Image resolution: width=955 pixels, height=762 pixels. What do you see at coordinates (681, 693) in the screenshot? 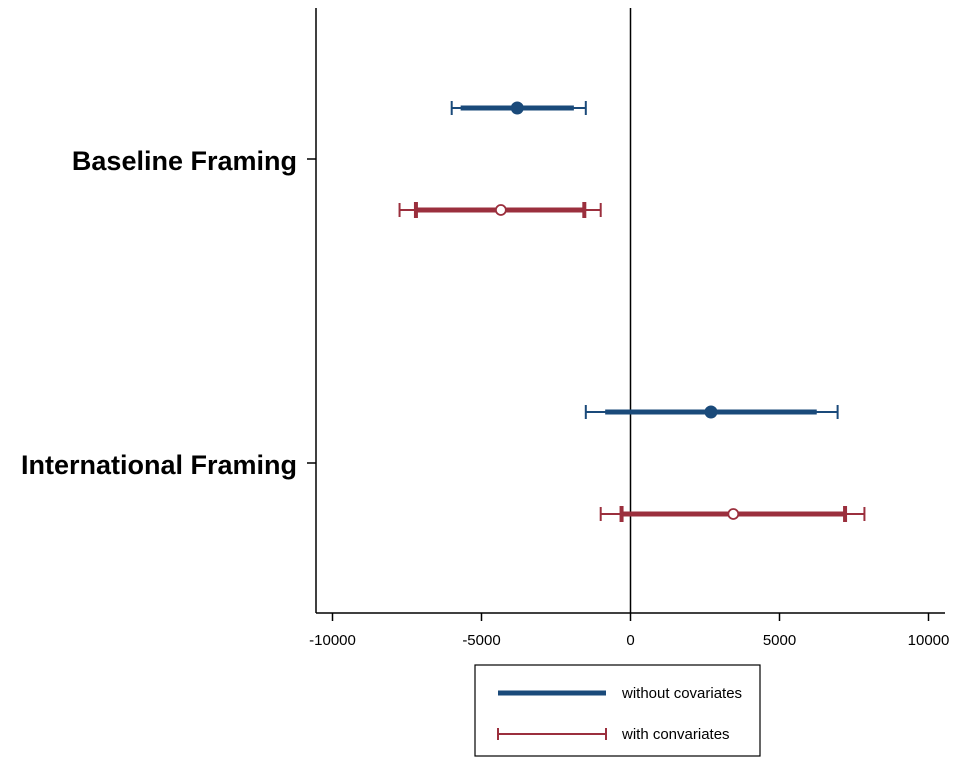
I see `legend-label-without-covariates: without covariates` at bounding box center [681, 693].